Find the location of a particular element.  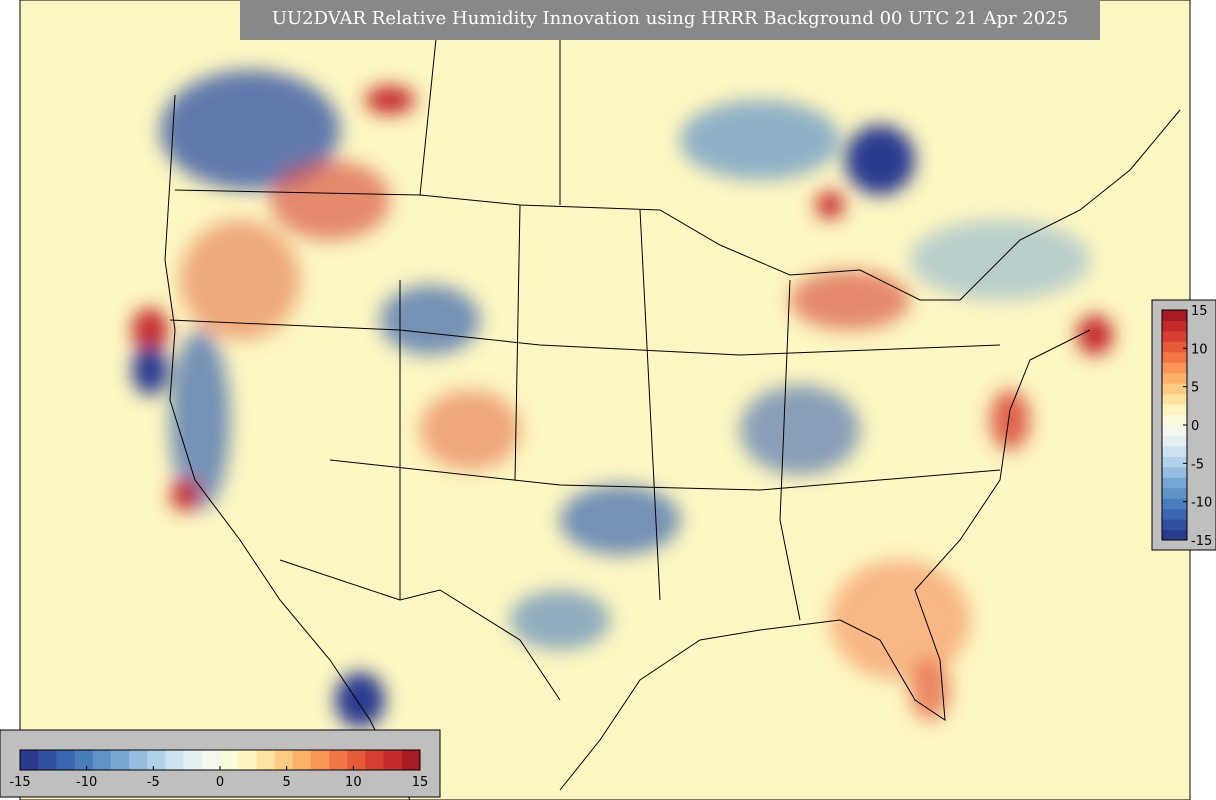

horizontal-colorbar: -15 -10 -5 0 5 10 15 is located at coordinates (219, 769).